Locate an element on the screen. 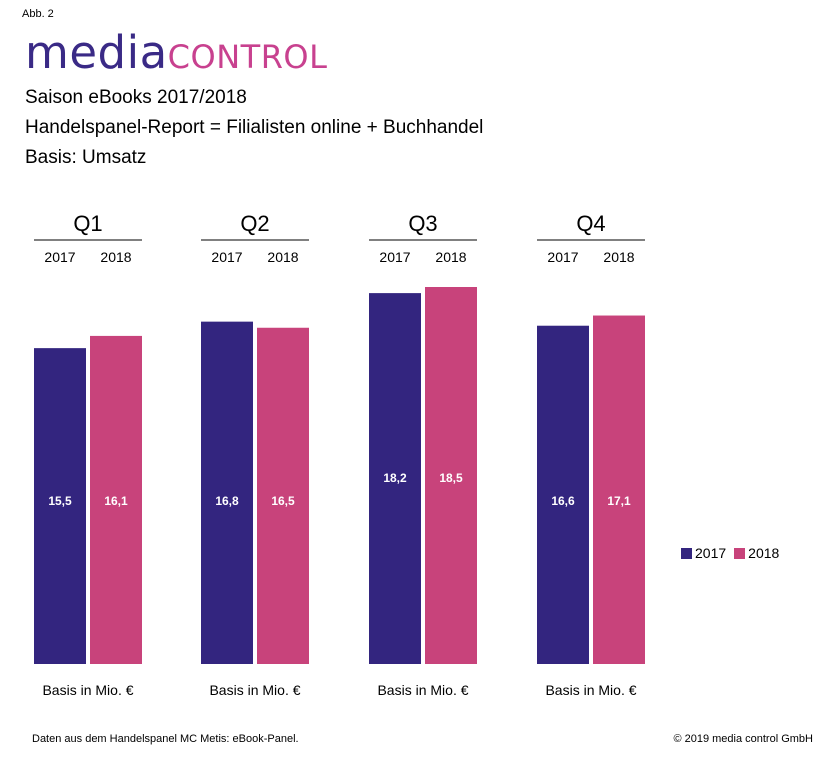 Image resolution: width=825 pixels, height=768 pixels. brand-logo: mediacontrol is located at coordinates (176, 52).